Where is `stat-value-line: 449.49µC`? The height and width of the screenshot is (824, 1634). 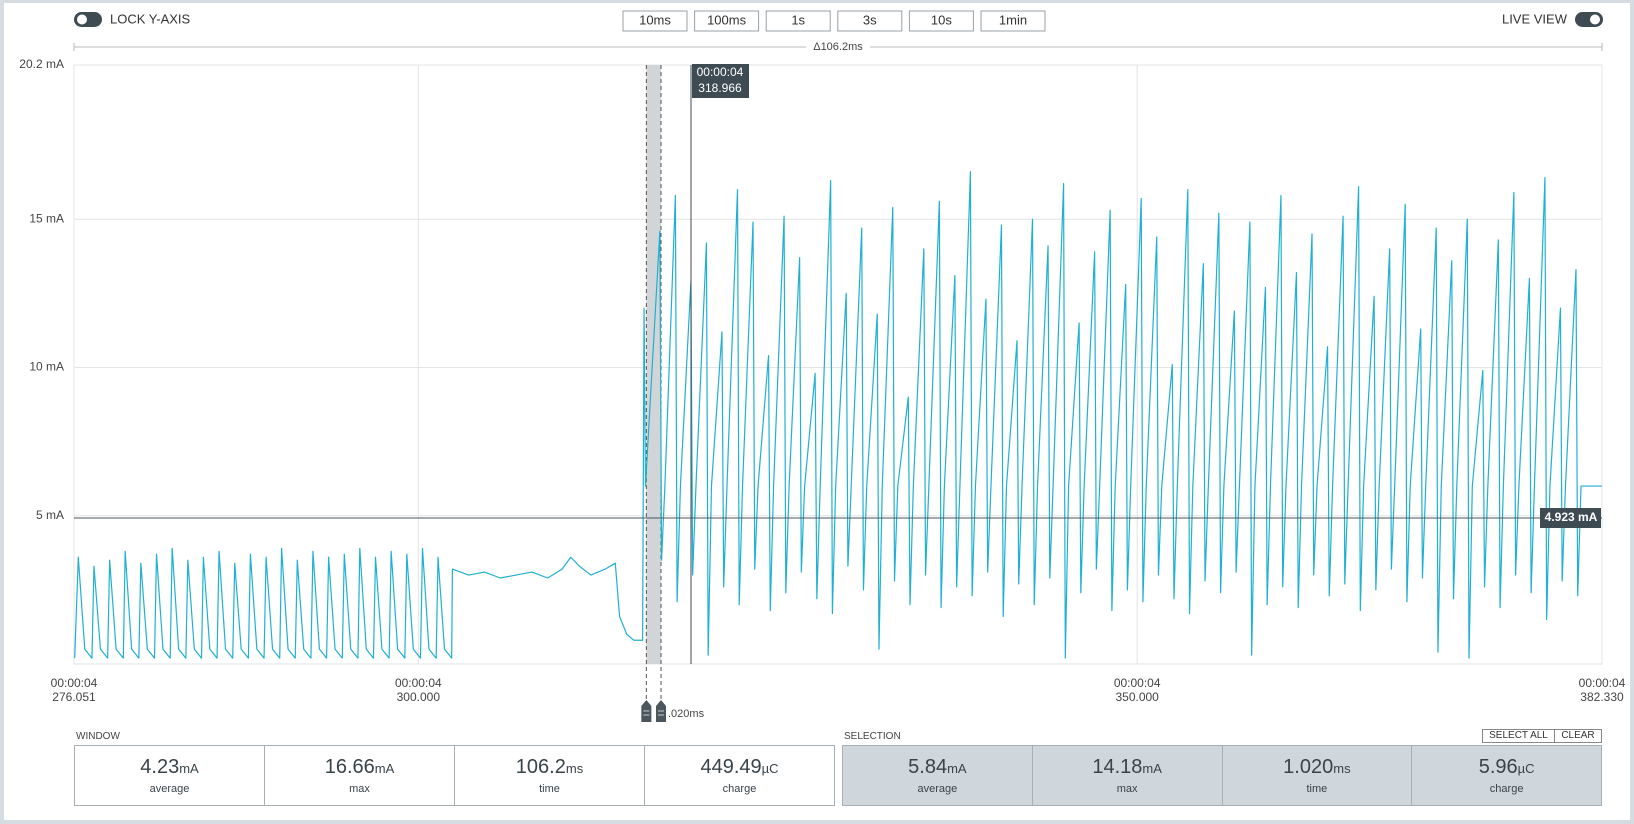 stat-value-line: 449.49µC is located at coordinates (739, 767).